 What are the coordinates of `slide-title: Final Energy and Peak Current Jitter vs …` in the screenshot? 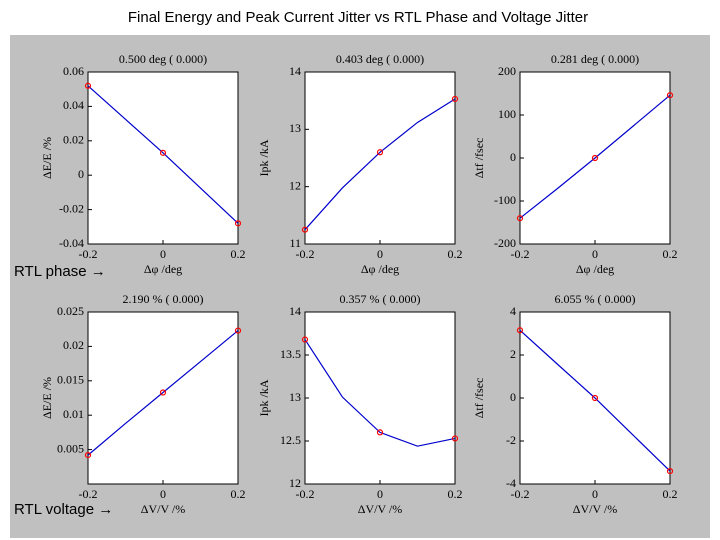 It's located at (358, 17).